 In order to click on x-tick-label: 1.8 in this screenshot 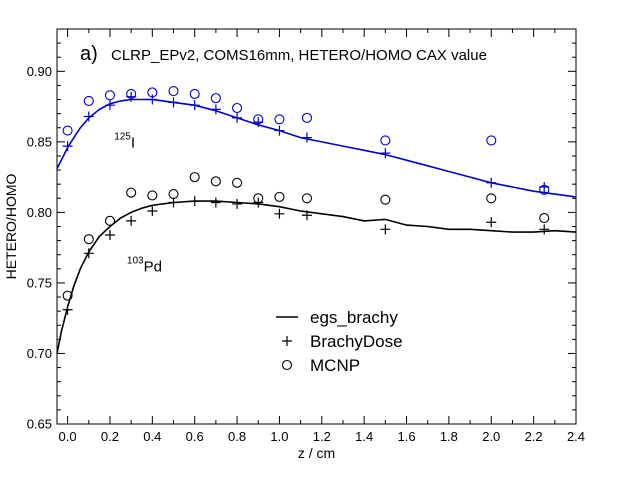, I will do `click(449, 436)`.